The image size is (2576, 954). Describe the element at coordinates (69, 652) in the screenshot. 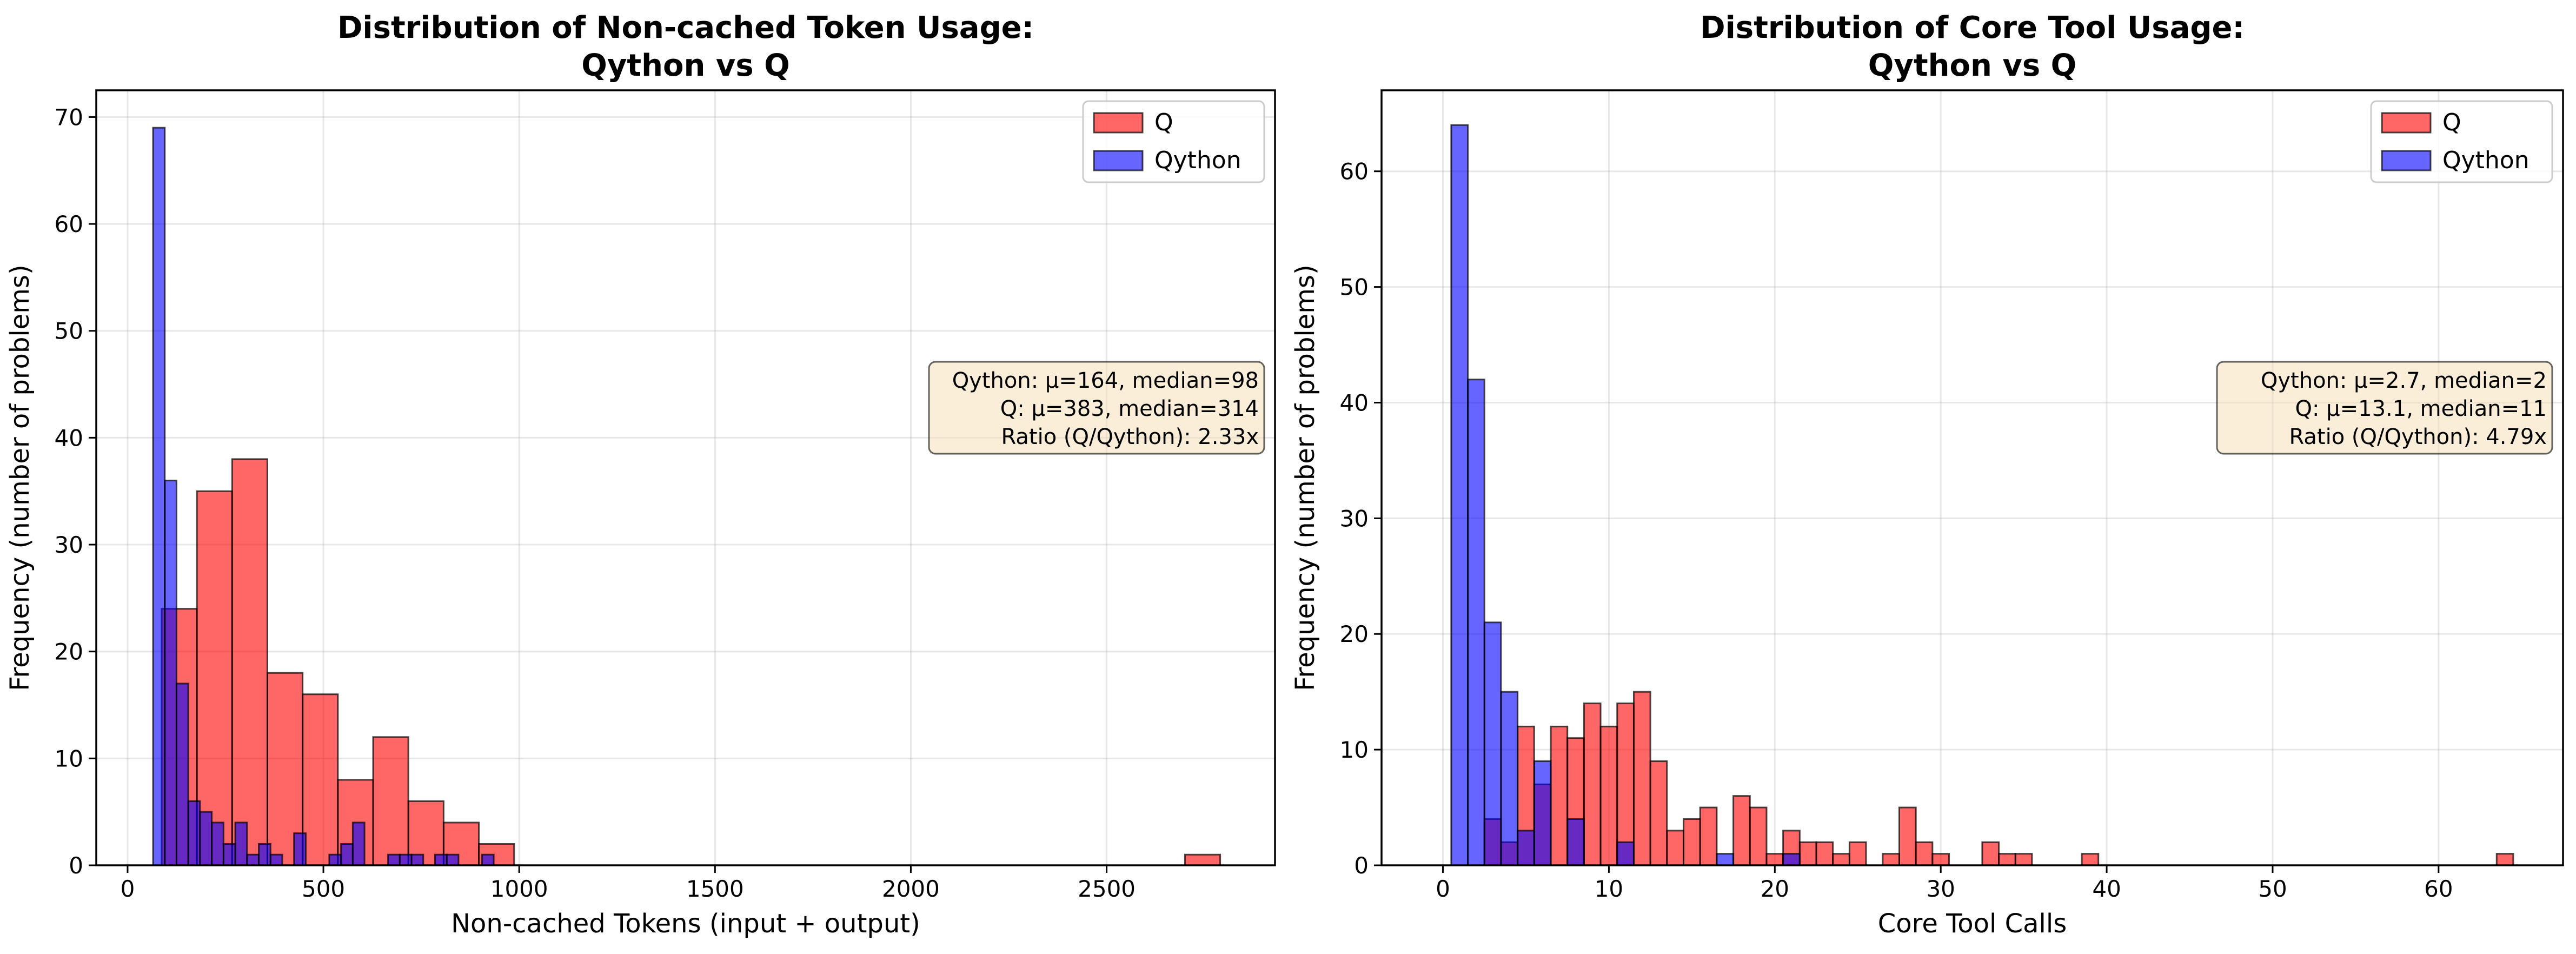

I see `y-tick-label: 20` at that location.